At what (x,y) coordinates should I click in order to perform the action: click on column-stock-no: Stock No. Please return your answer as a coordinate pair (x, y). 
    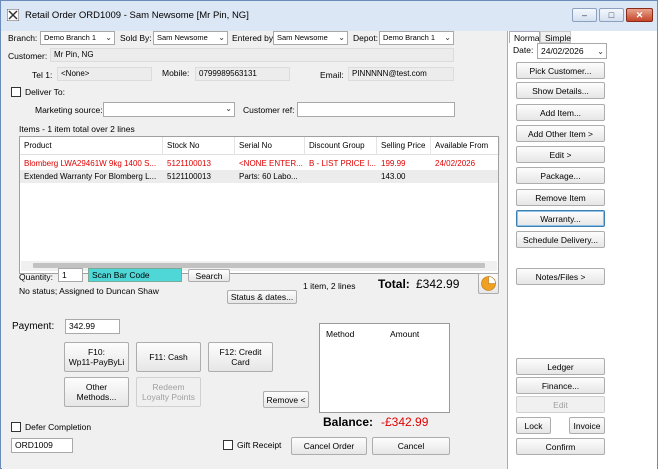
    Looking at the image, I should click on (199, 146).